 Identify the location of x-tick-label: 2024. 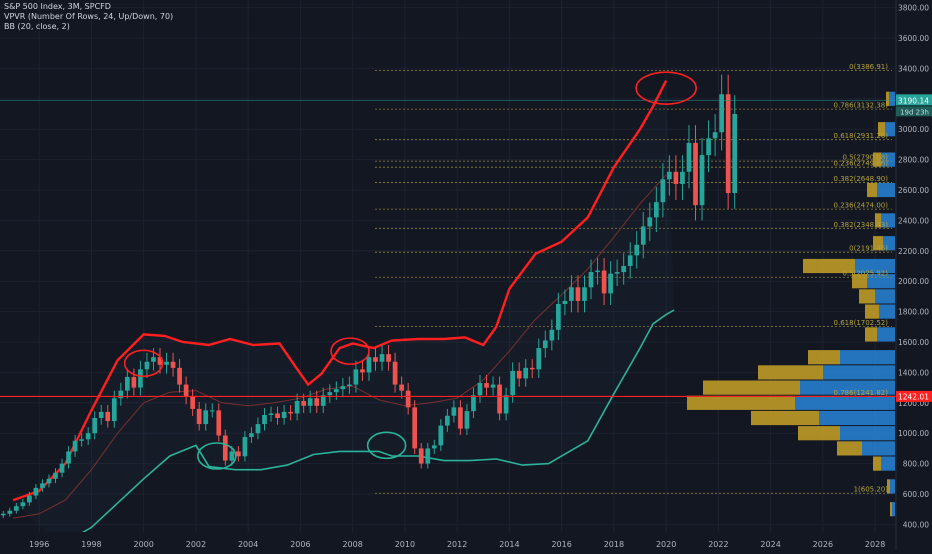
(770, 544).